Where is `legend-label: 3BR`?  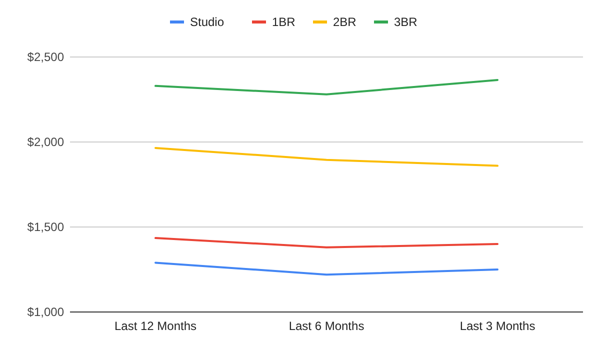
legend-label: 3BR is located at coordinates (406, 22).